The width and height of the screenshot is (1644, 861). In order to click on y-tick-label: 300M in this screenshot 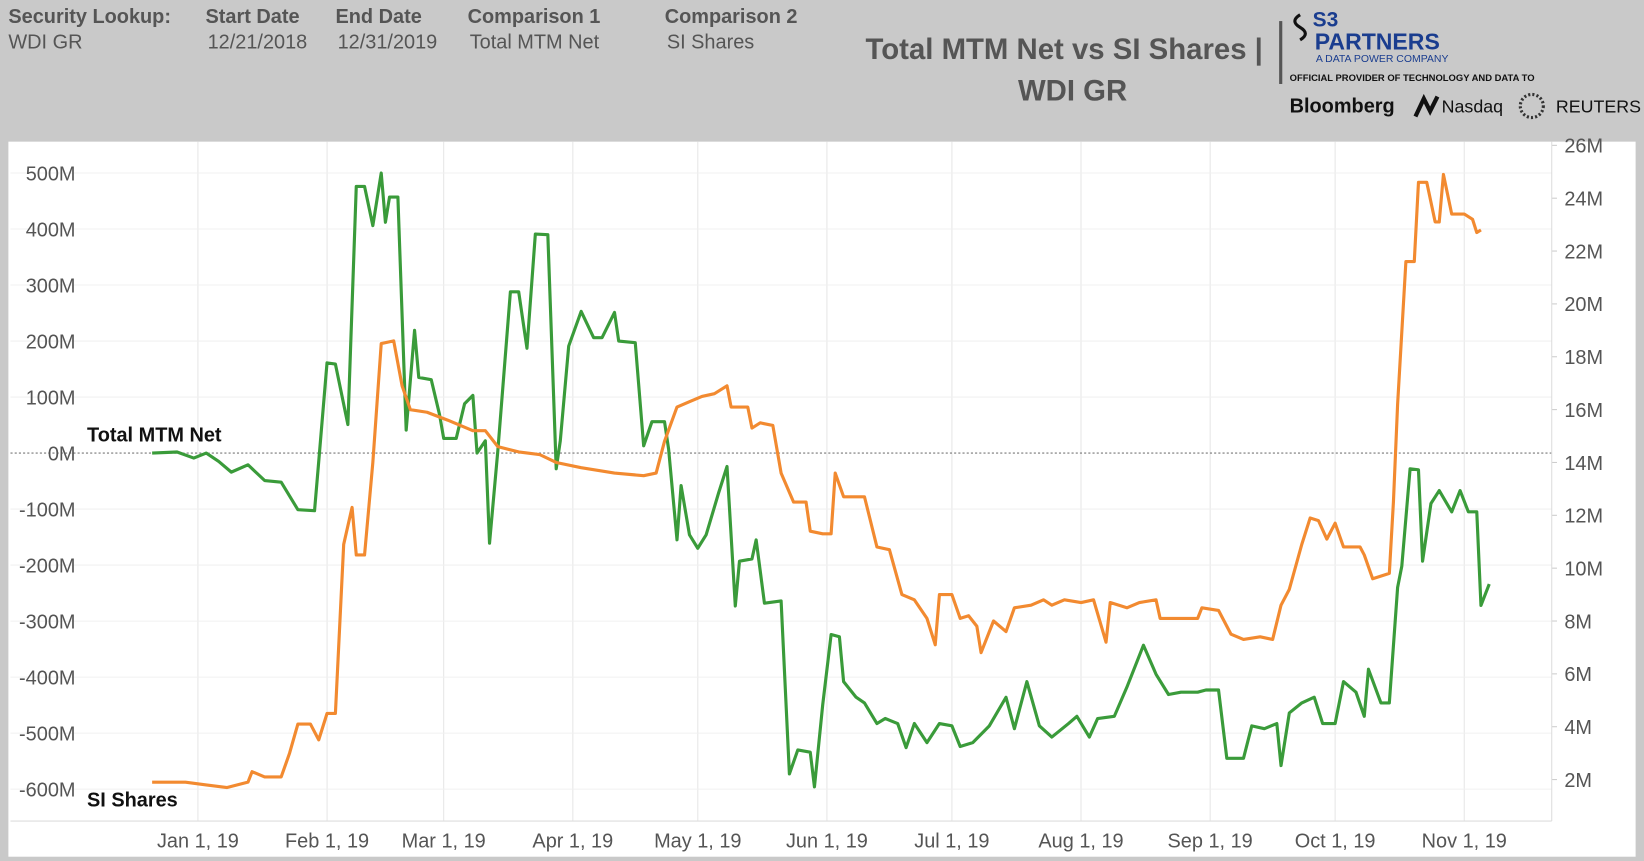, I will do `click(51, 286)`.